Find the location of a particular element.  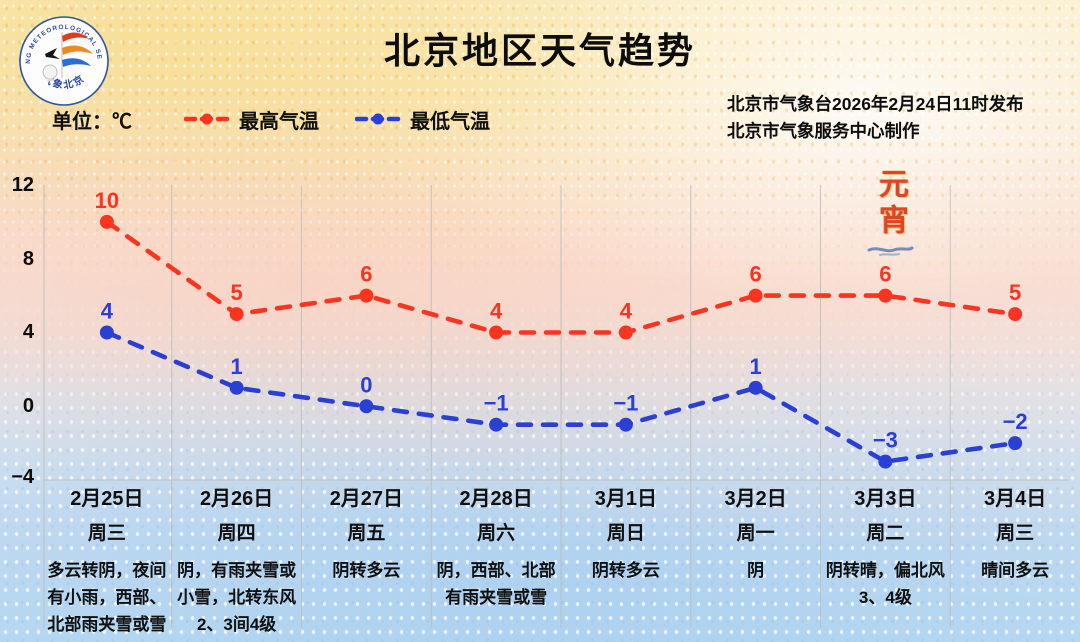

ink-swash-icon is located at coordinates (890, 251).